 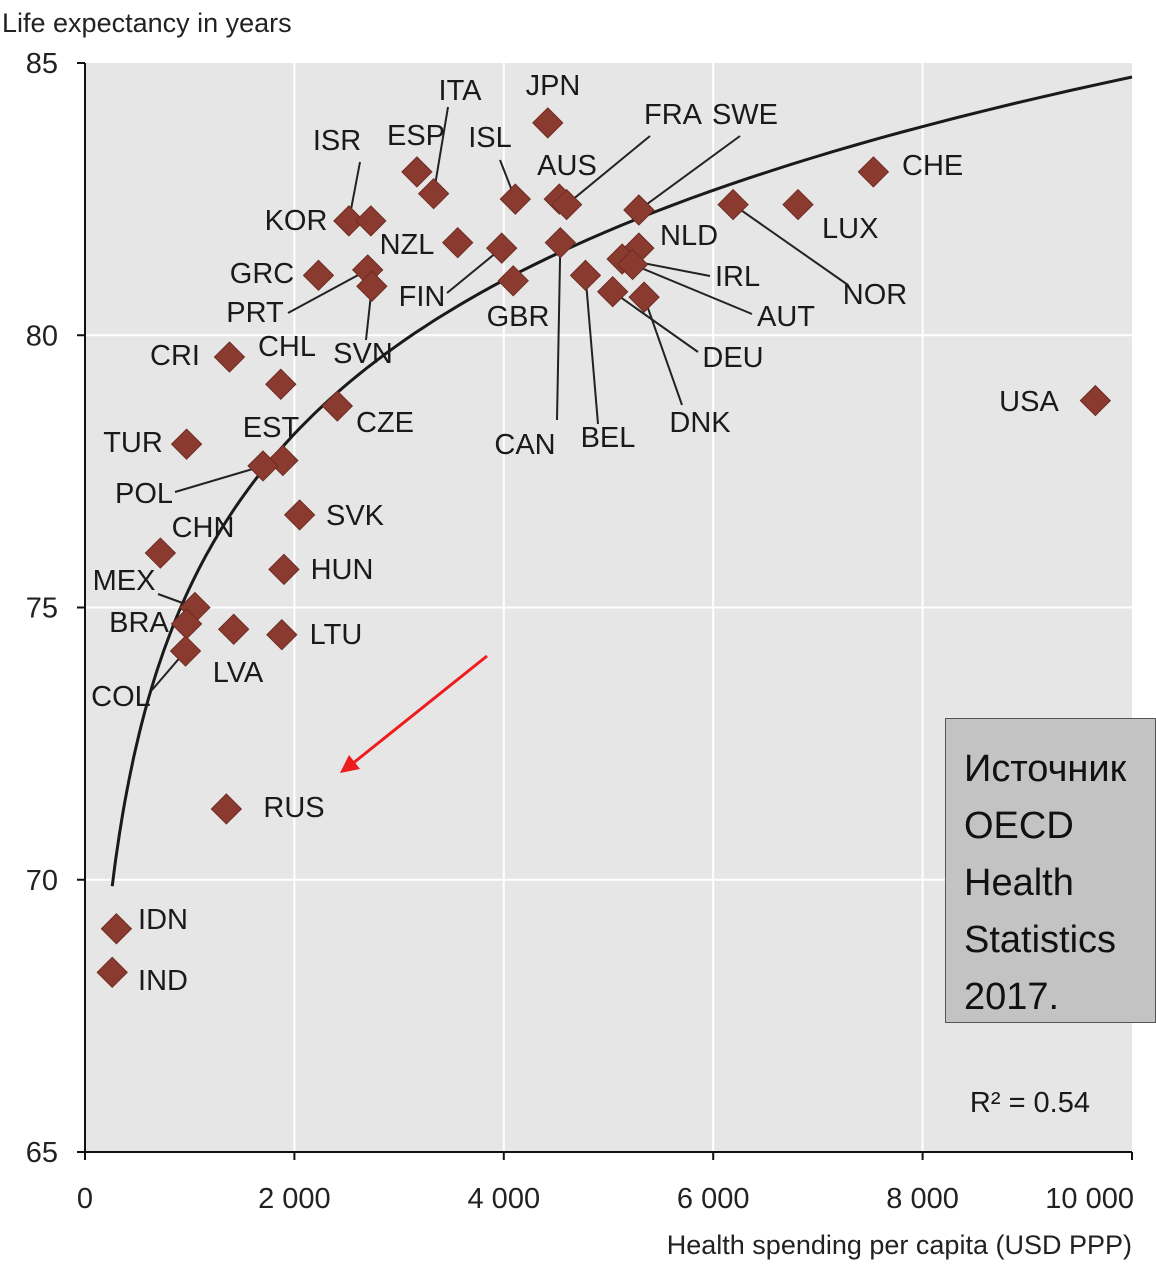 What do you see at coordinates (407, 245) in the screenshot?
I see `point-label-nzl: NZL` at bounding box center [407, 245].